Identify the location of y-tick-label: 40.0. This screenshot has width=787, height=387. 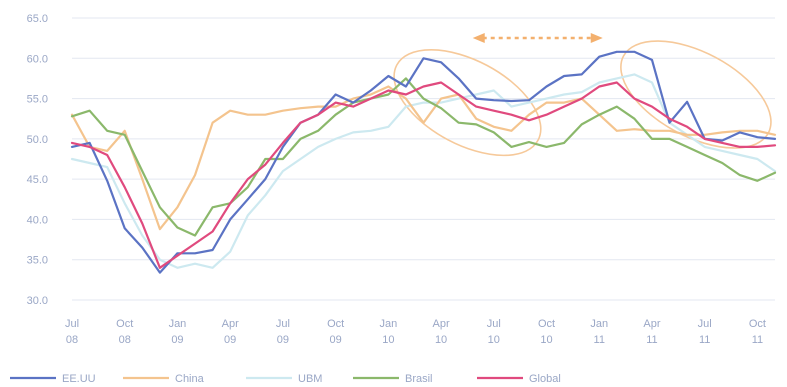
(37, 220).